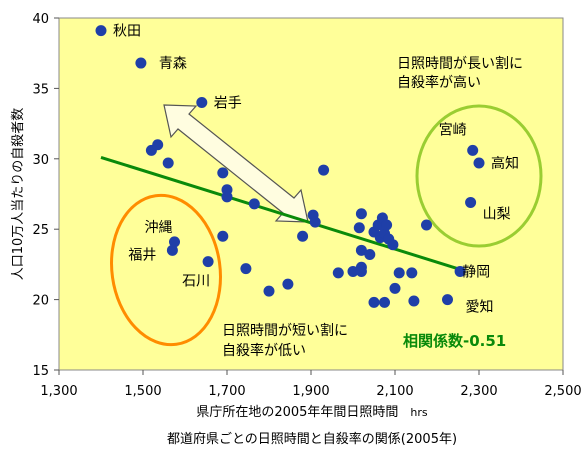 Image resolution: width=584 pixels, height=455 pixels. I want to click on data-point-愛知, so click(447, 300).